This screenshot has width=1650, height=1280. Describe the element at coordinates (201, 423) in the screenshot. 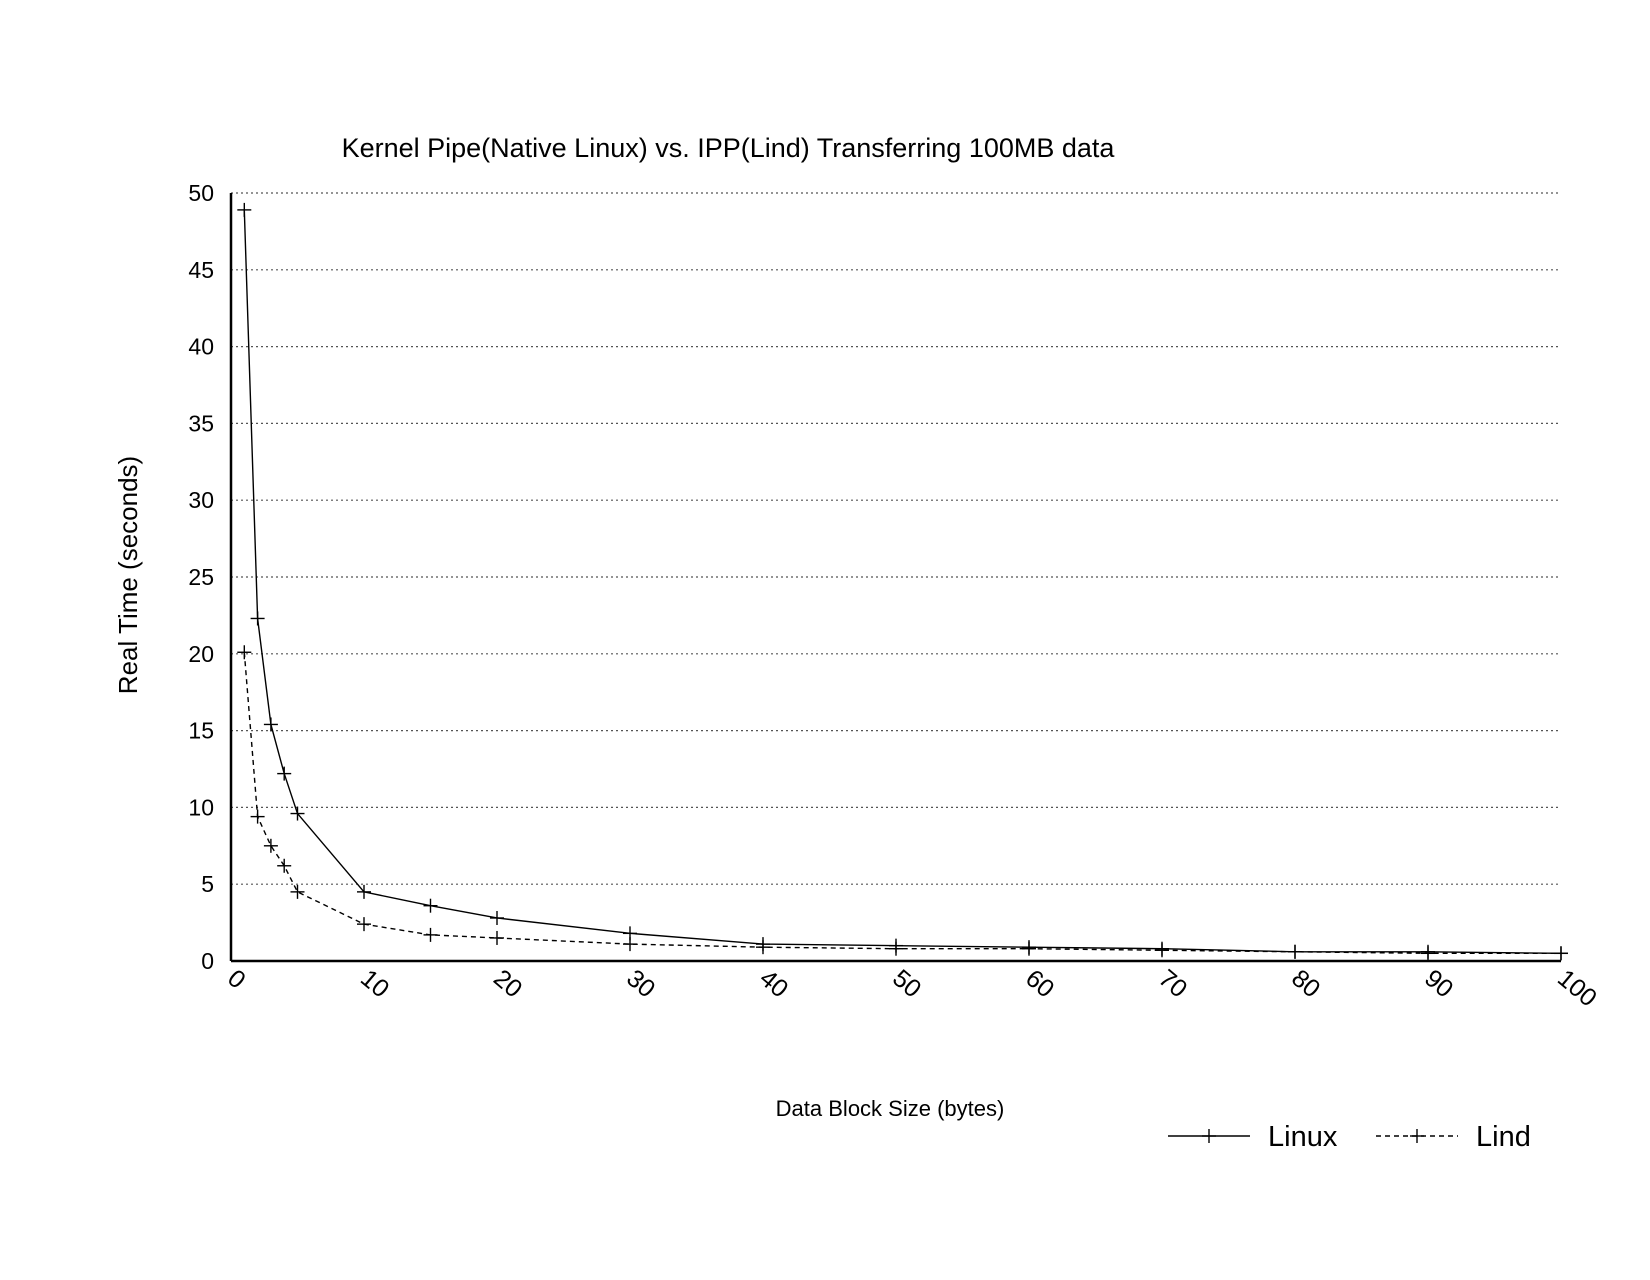

I see `y-tick-label: 35` at that location.